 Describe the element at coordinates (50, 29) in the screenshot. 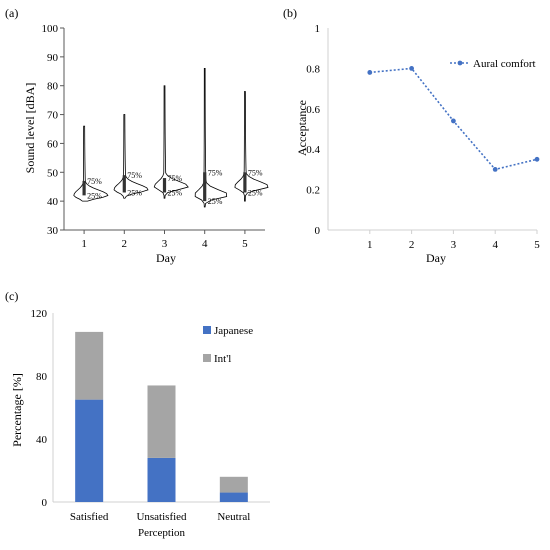

I see `panel-a-y-tick-label: 100` at that location.